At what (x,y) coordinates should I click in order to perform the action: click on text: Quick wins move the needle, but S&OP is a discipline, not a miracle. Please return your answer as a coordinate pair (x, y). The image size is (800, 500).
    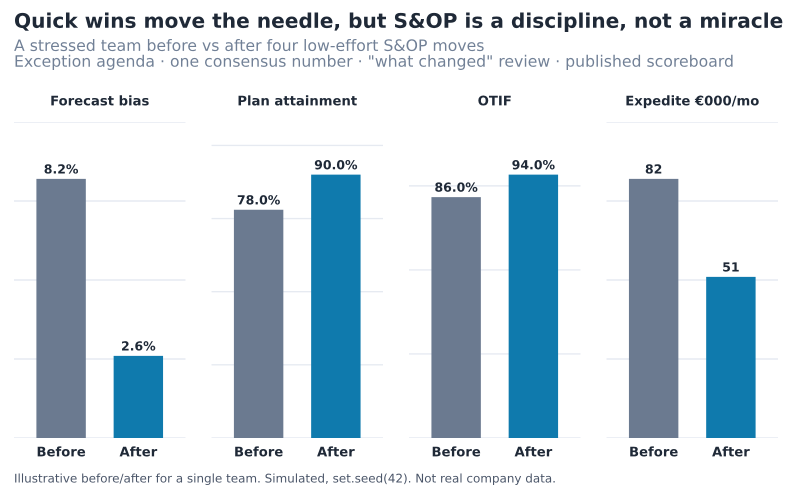
    Looking at the image, I should click on (398, 22).